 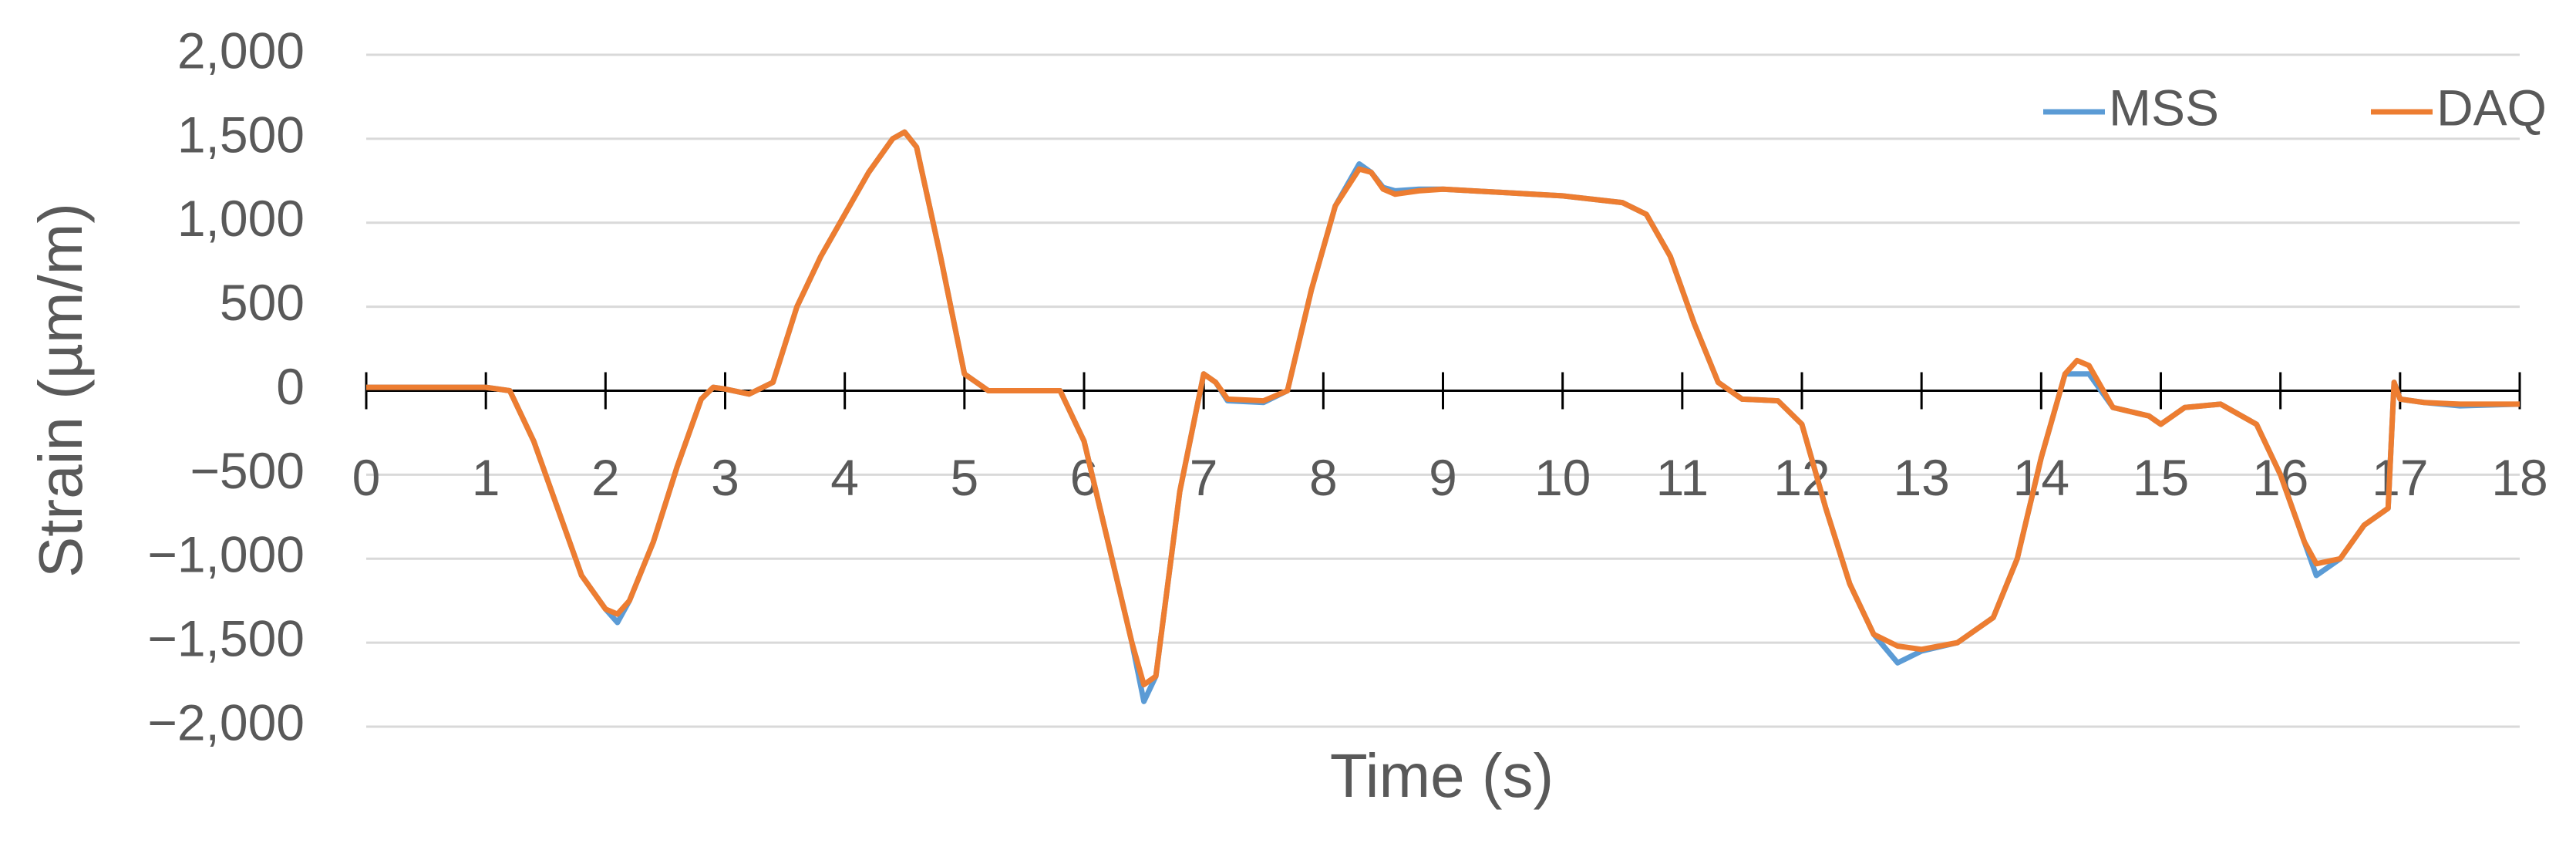 I want to click on y-tick-label: 1,000, so click(x=241, y=219).